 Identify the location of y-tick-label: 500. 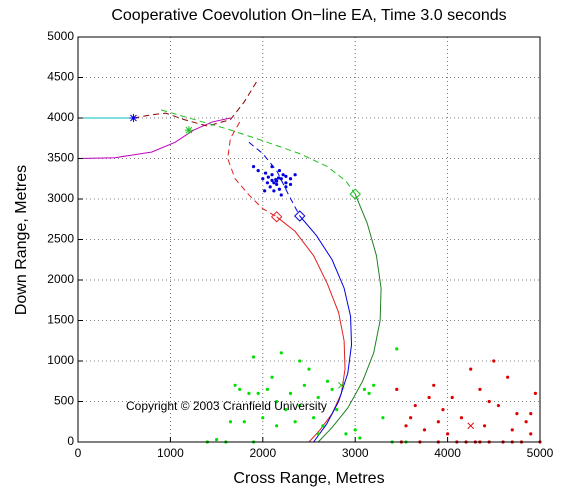
(64, 401).